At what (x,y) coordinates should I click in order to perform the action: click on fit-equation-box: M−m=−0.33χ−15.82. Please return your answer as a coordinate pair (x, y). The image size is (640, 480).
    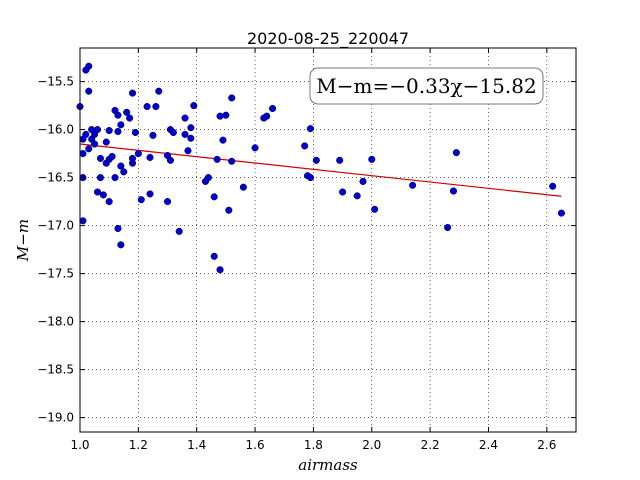
    Looking at the image, I should click on (426, 86).